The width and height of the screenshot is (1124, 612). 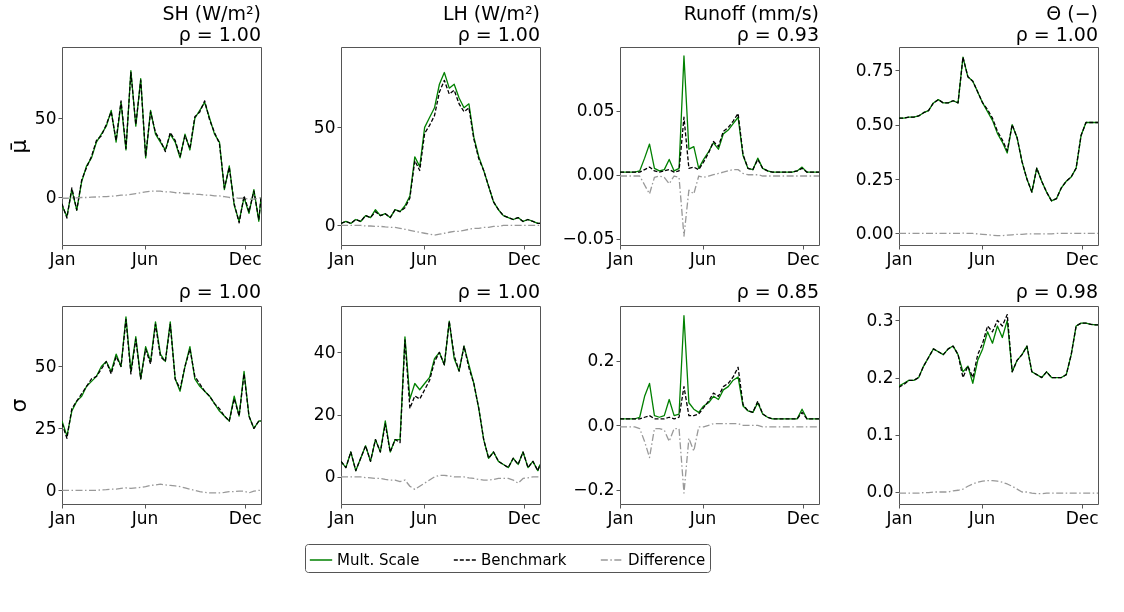 I want to click on y-tick-label: 0.3, so click(x=880, y=319).